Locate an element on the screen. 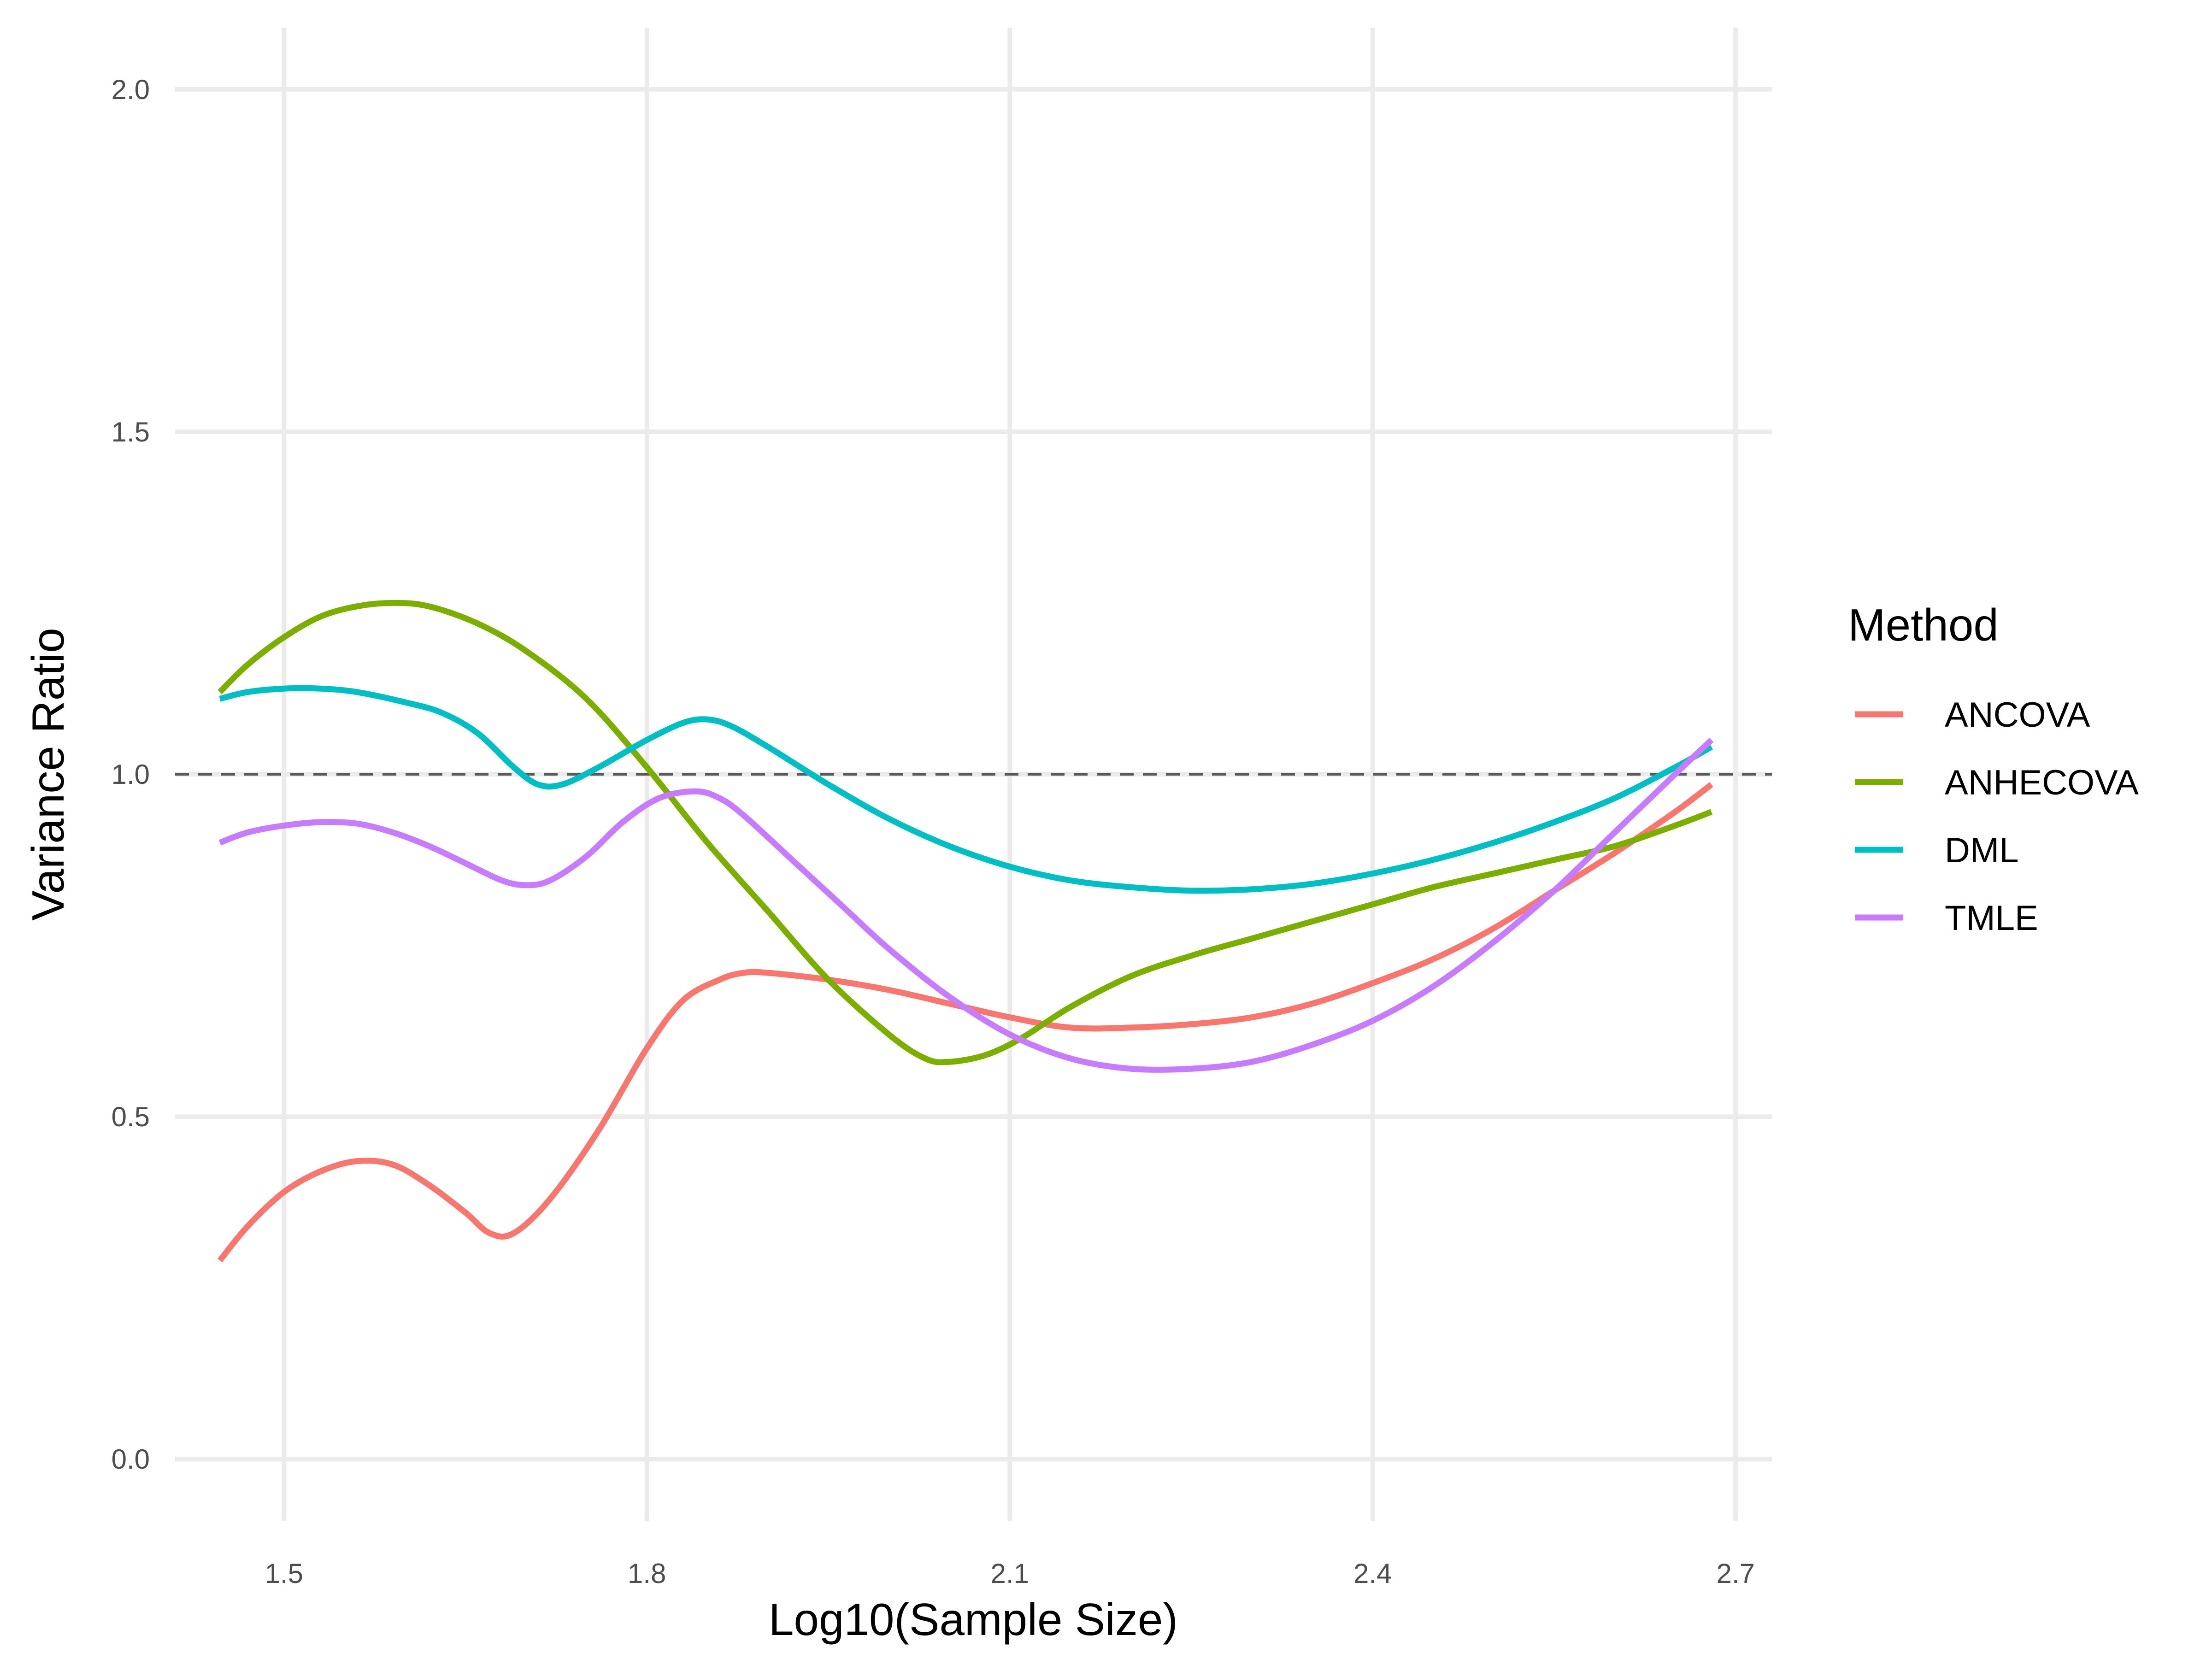 The height and width of the screenshot is (1659, 2212). y-tick-label: 0.5 is located at coordinates (131, 1116).